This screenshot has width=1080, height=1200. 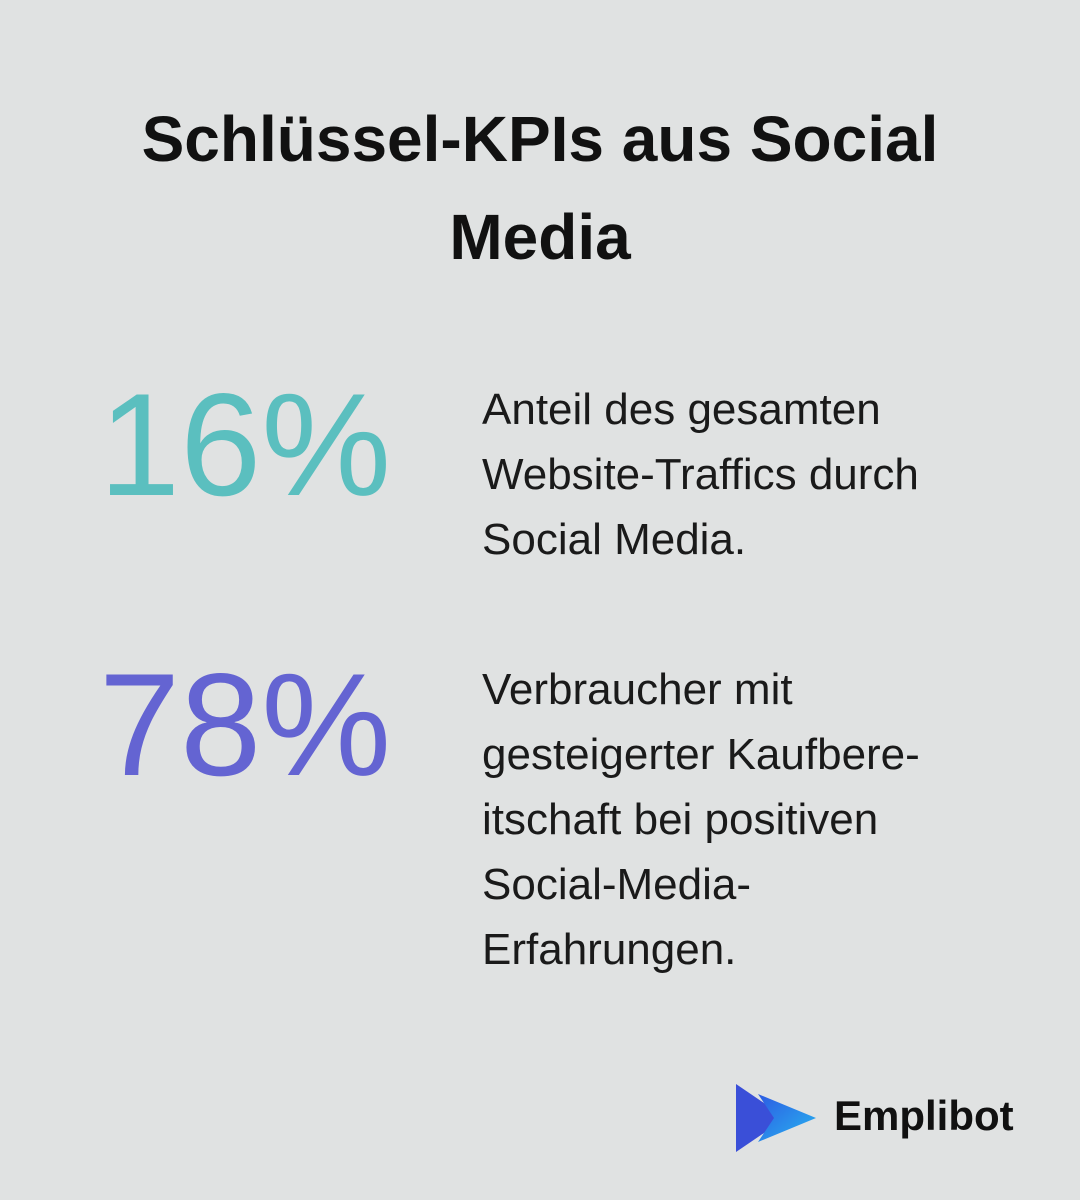 I want to click on description-line: Website-Traffics durch, so click(x=700, y=474).